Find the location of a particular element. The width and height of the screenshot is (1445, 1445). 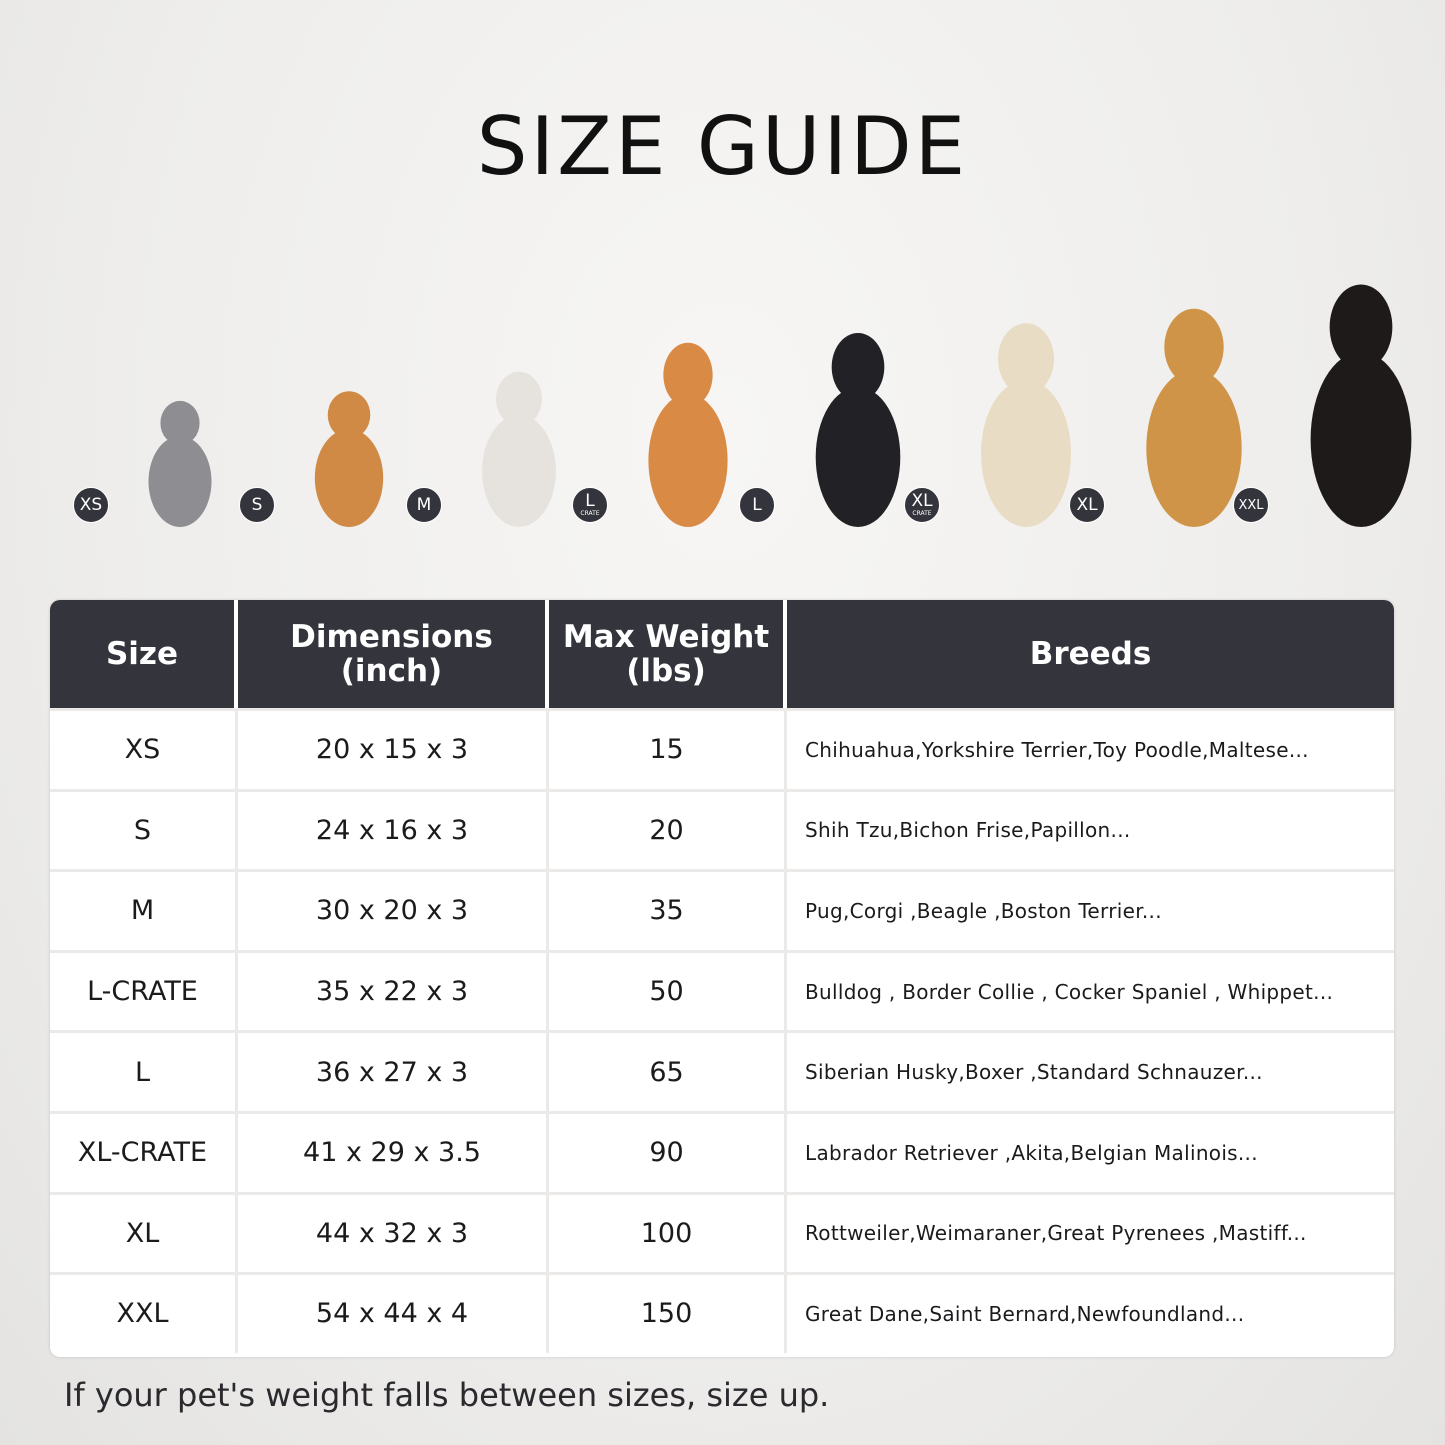

cell-dimensions: 41 x 29 x 3.5 is located at coordinates (393, 1152).